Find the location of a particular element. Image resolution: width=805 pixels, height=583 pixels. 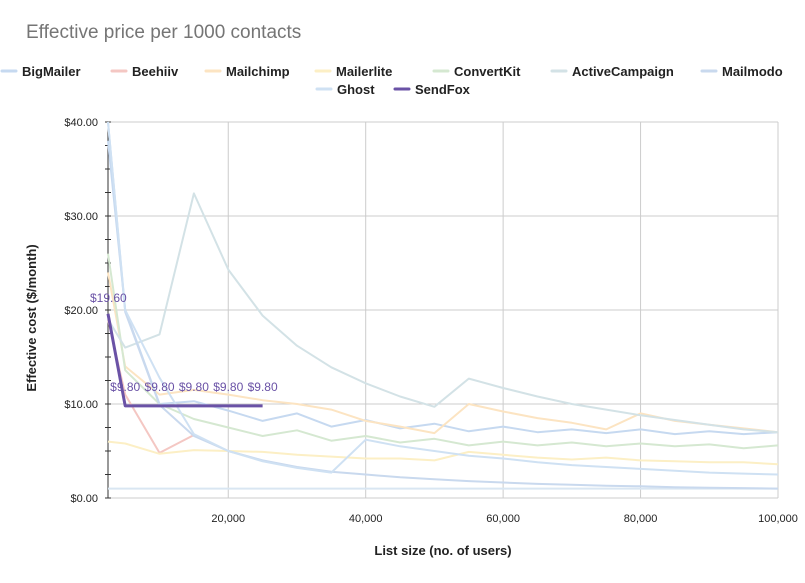

data-labels: $19.60 $9.80 $9.80 $9.80 $9.80 $9.80 is located at coordinates (184, 342).